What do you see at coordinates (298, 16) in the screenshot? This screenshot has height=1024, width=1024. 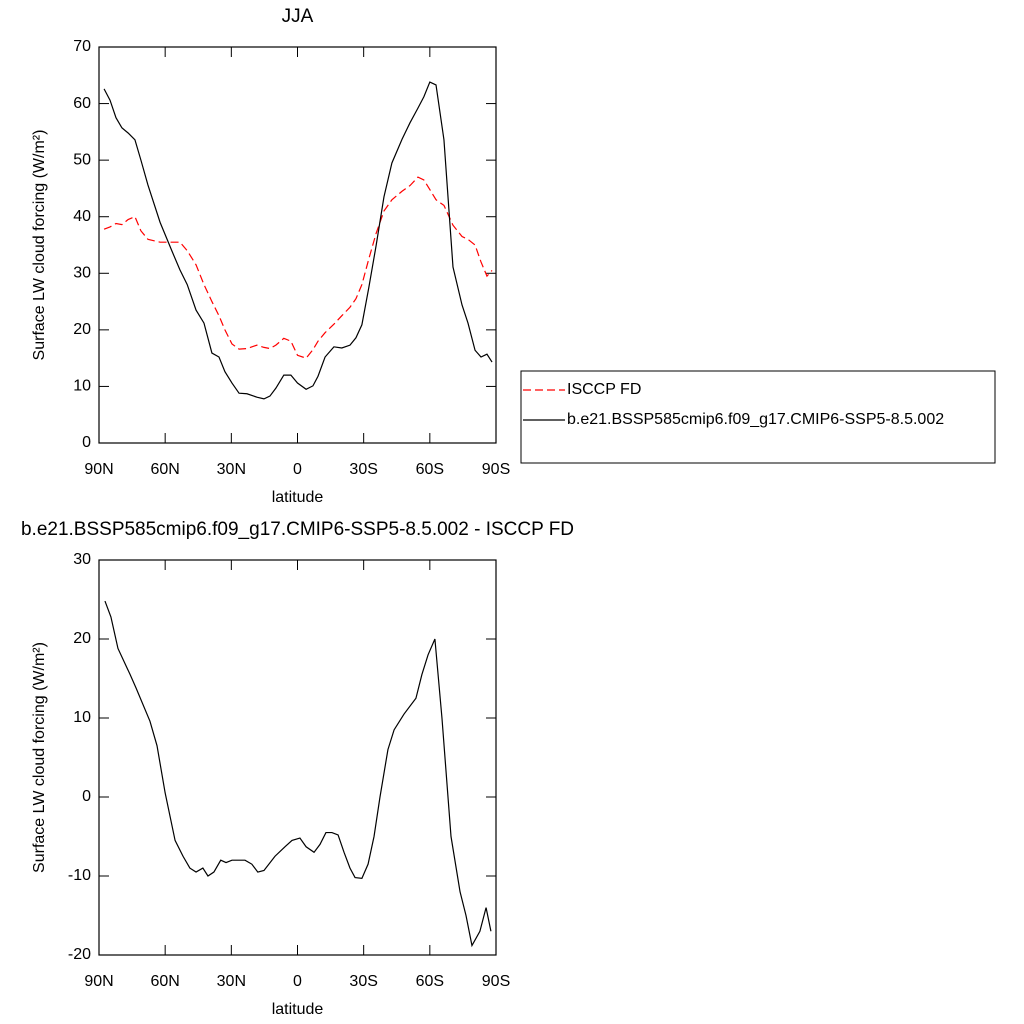 I see `chart-title: JJA` at bounding box center [298, 16].